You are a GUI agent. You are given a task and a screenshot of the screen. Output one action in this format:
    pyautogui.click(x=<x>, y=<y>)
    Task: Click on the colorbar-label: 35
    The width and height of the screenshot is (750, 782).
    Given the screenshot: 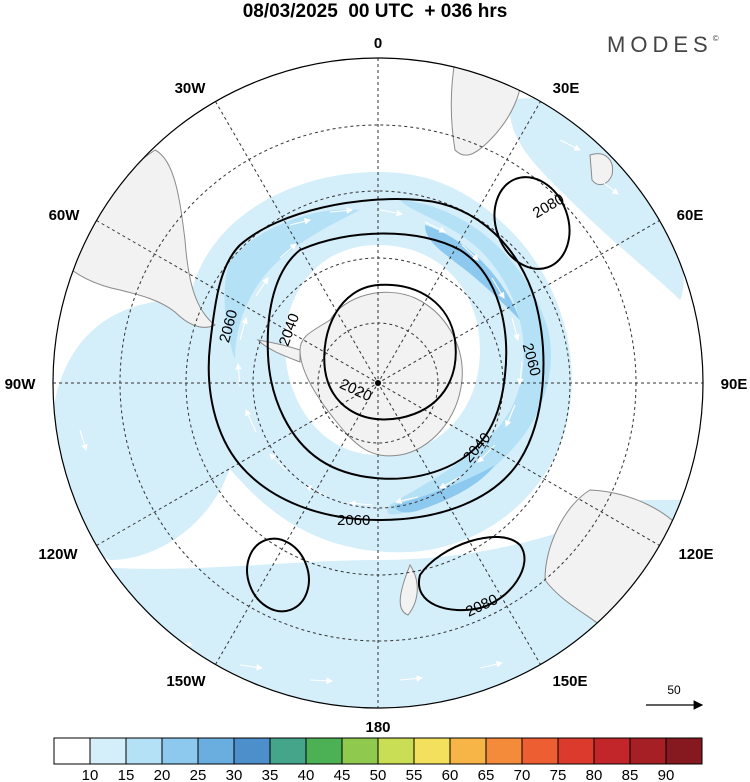 What is the action you would take?
    pyautogui.click(x=270, y=774)
    